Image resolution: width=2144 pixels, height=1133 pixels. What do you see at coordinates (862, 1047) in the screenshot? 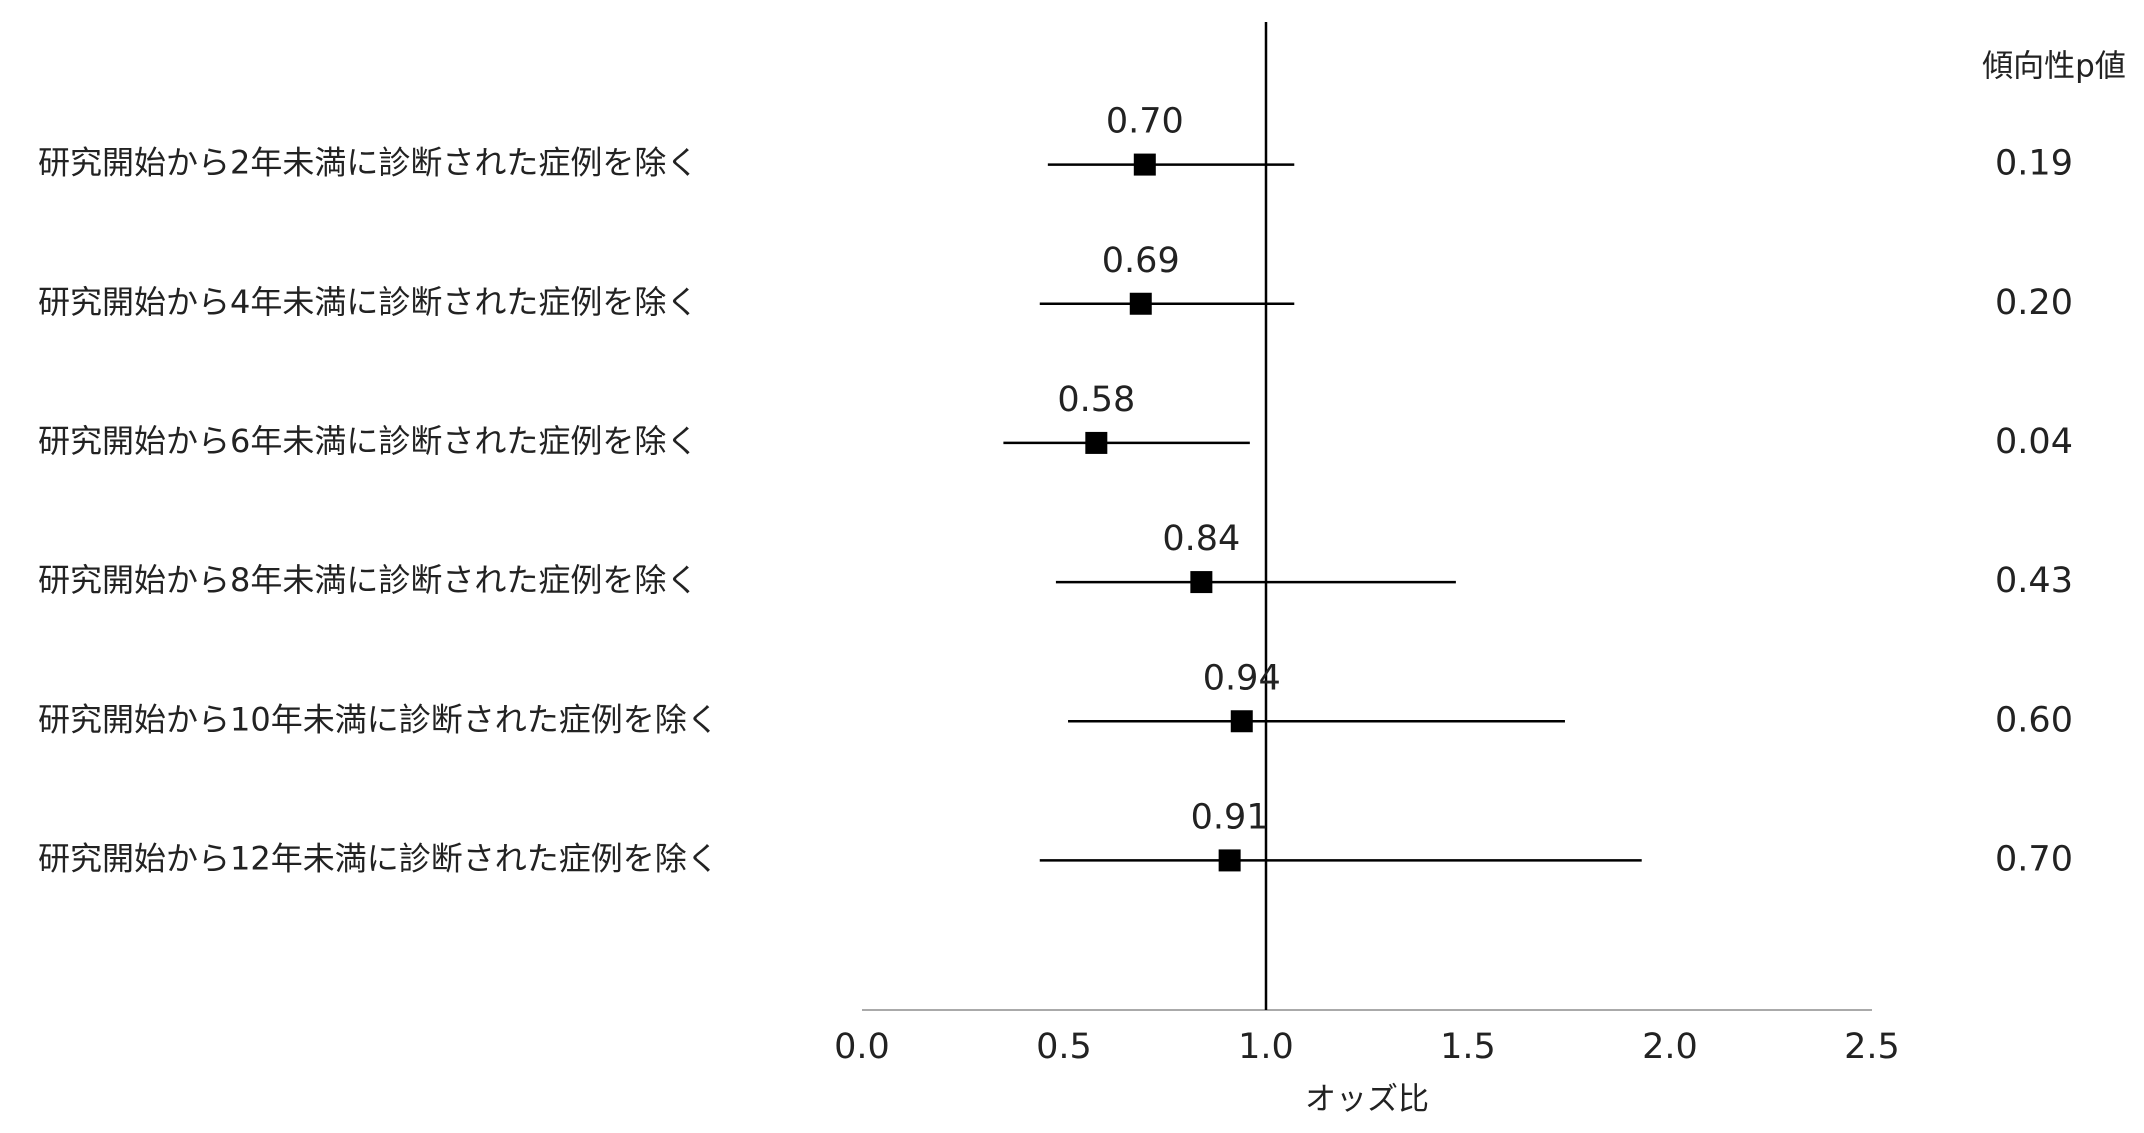
I see `x-tick-label: 0.0` at bounding box center [862, 1047].